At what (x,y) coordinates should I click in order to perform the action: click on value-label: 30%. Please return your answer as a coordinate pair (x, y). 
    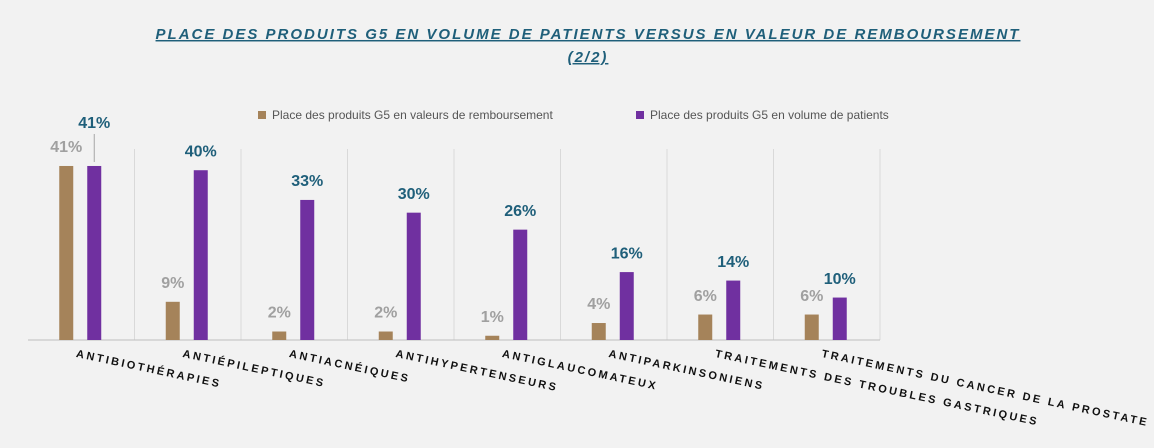
    Looking at the image, I should click on (414, 194).